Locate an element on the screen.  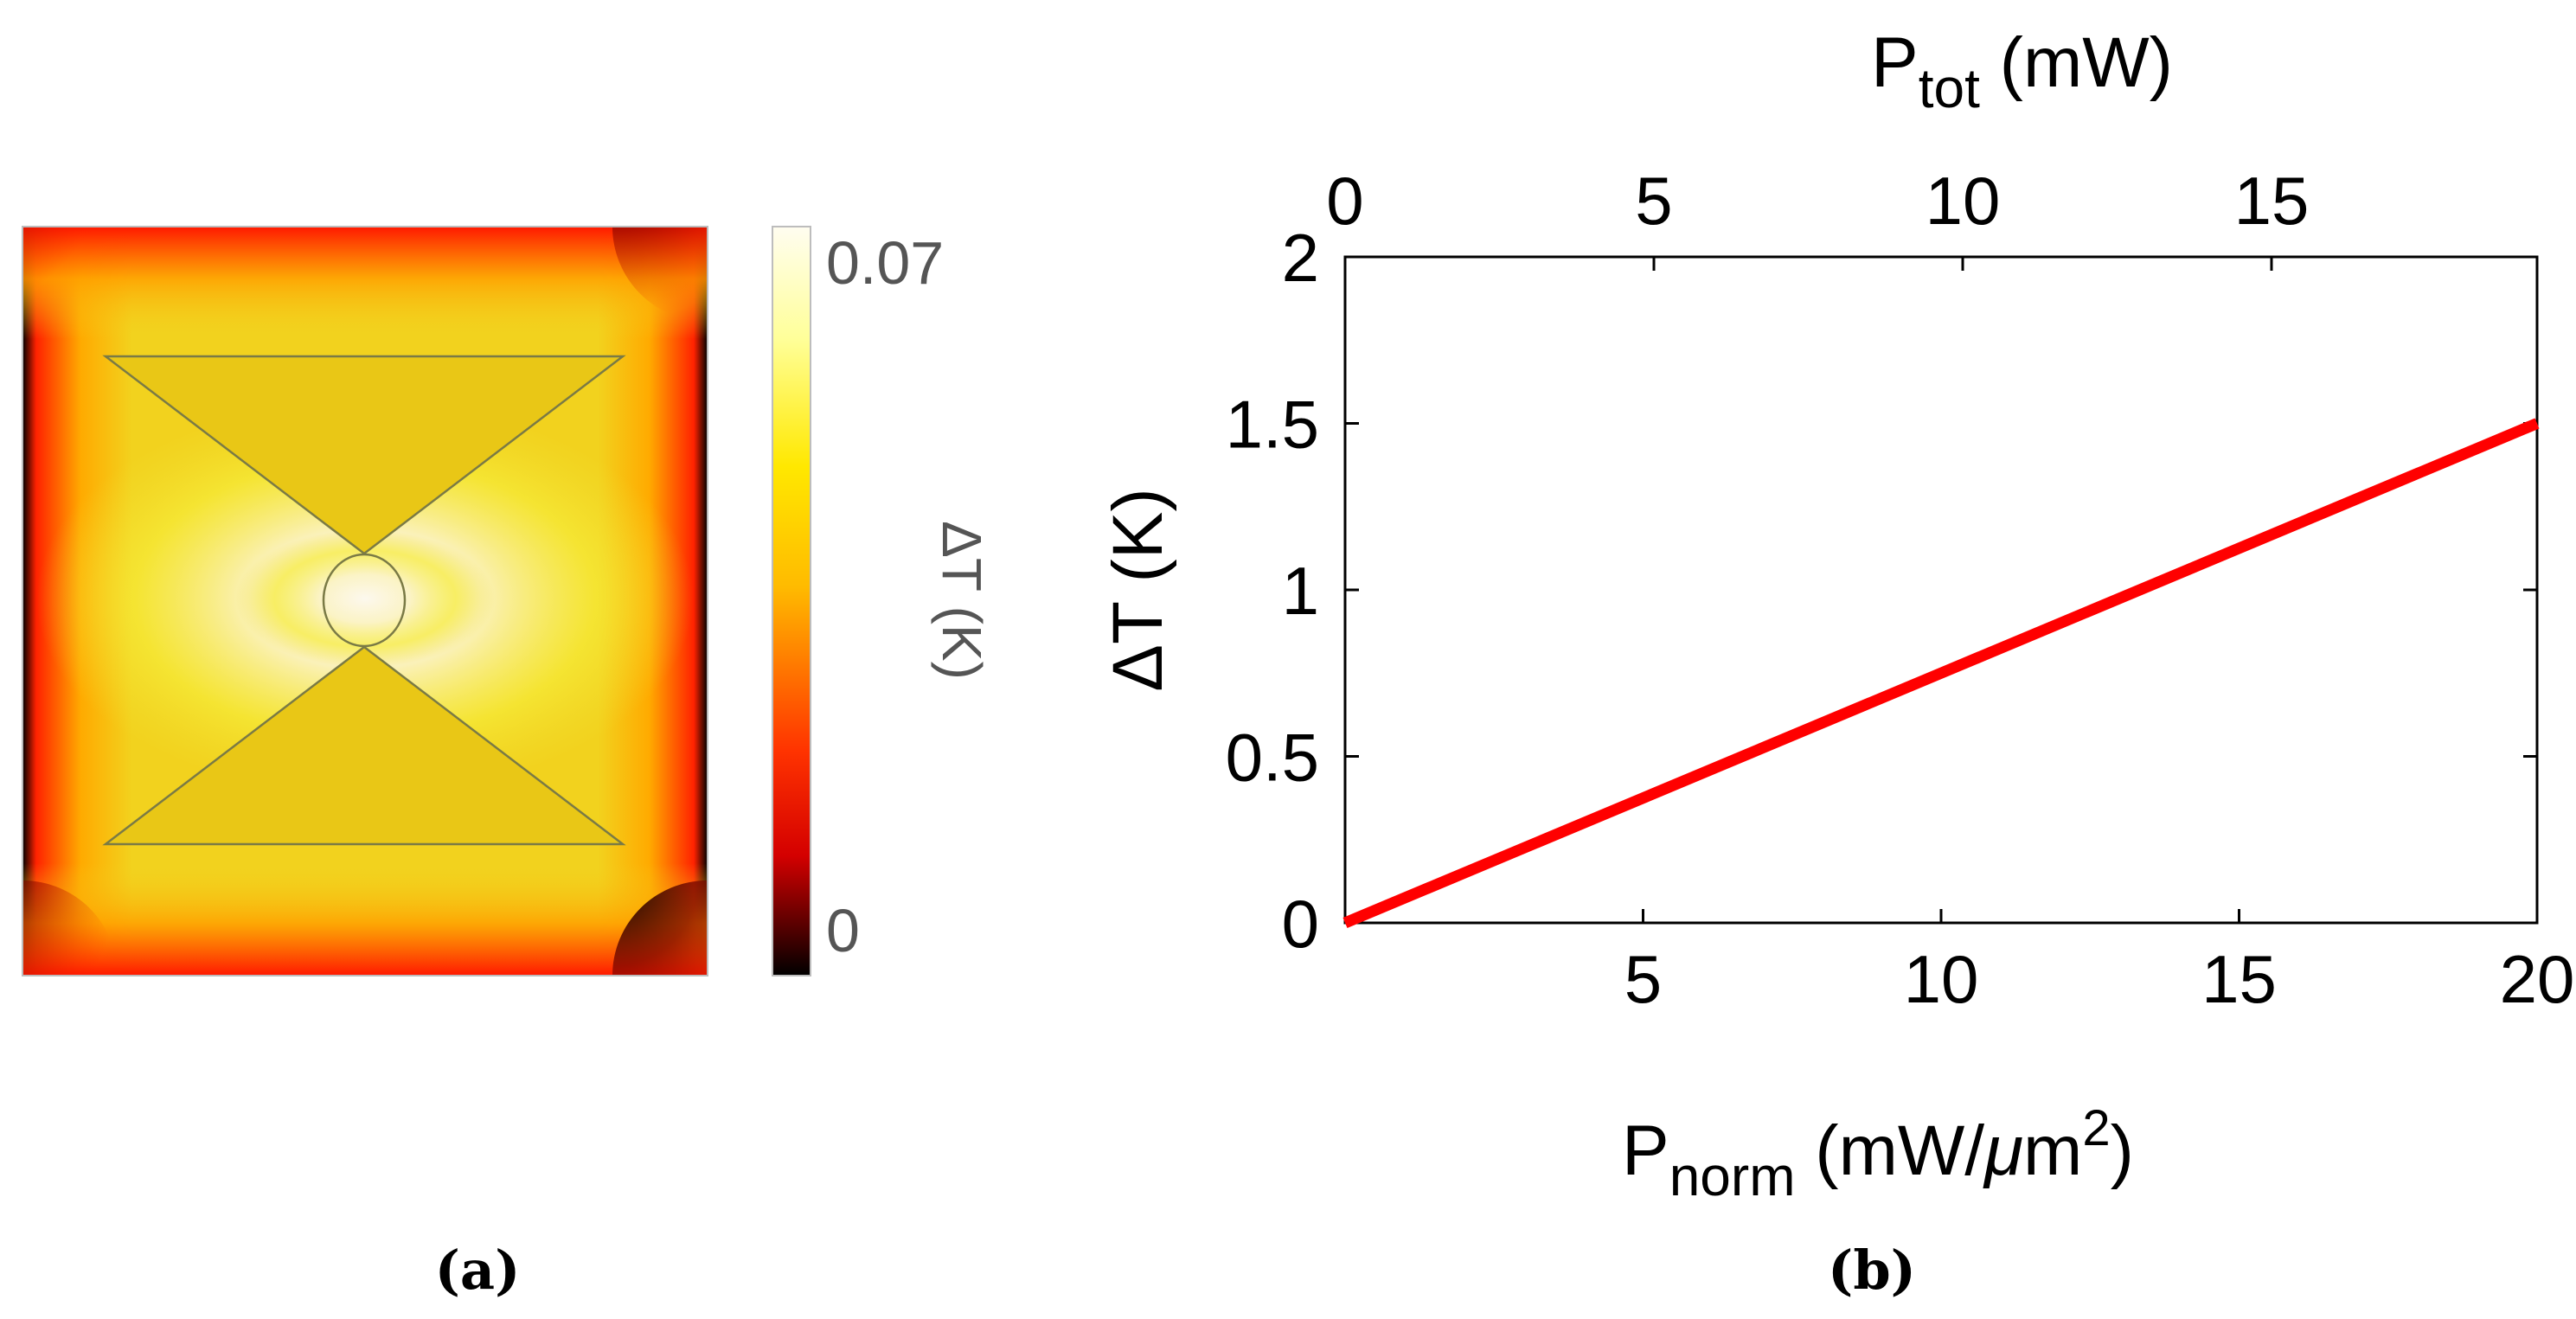
panel-b-label: (b) is located at coordinates (1872, 1270).